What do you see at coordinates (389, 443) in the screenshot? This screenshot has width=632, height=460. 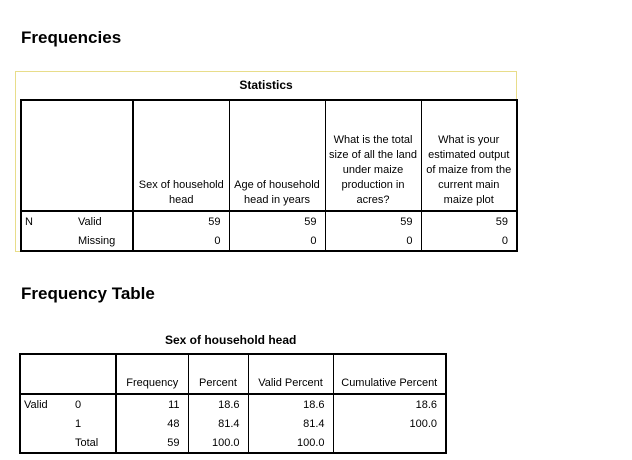 I see `cell-value` at bounding box center [389, 443].